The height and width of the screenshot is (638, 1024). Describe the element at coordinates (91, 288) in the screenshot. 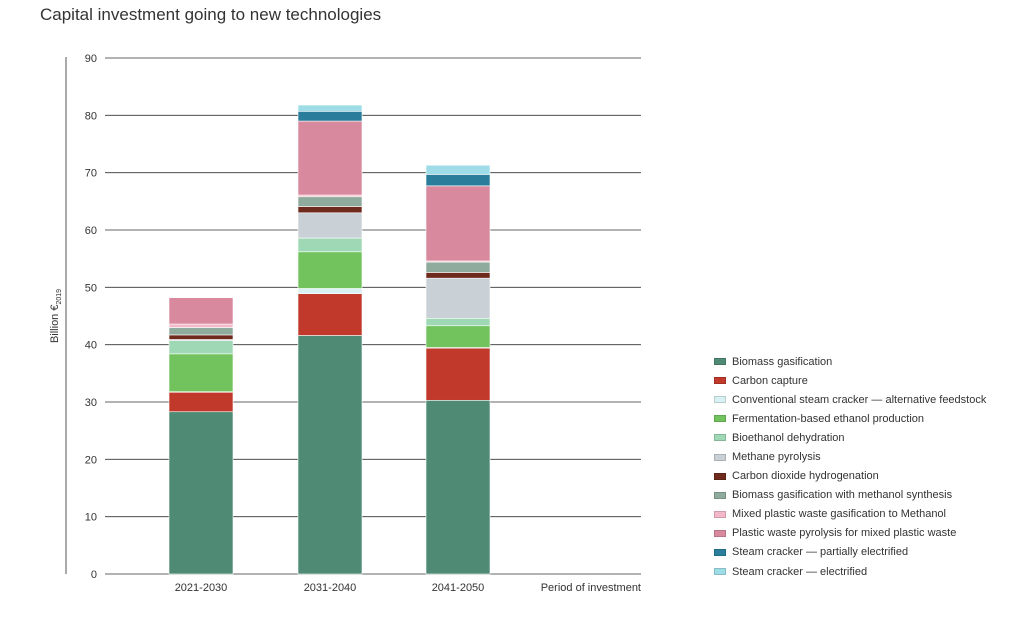

I see `y-tick-label: 50` at that location.